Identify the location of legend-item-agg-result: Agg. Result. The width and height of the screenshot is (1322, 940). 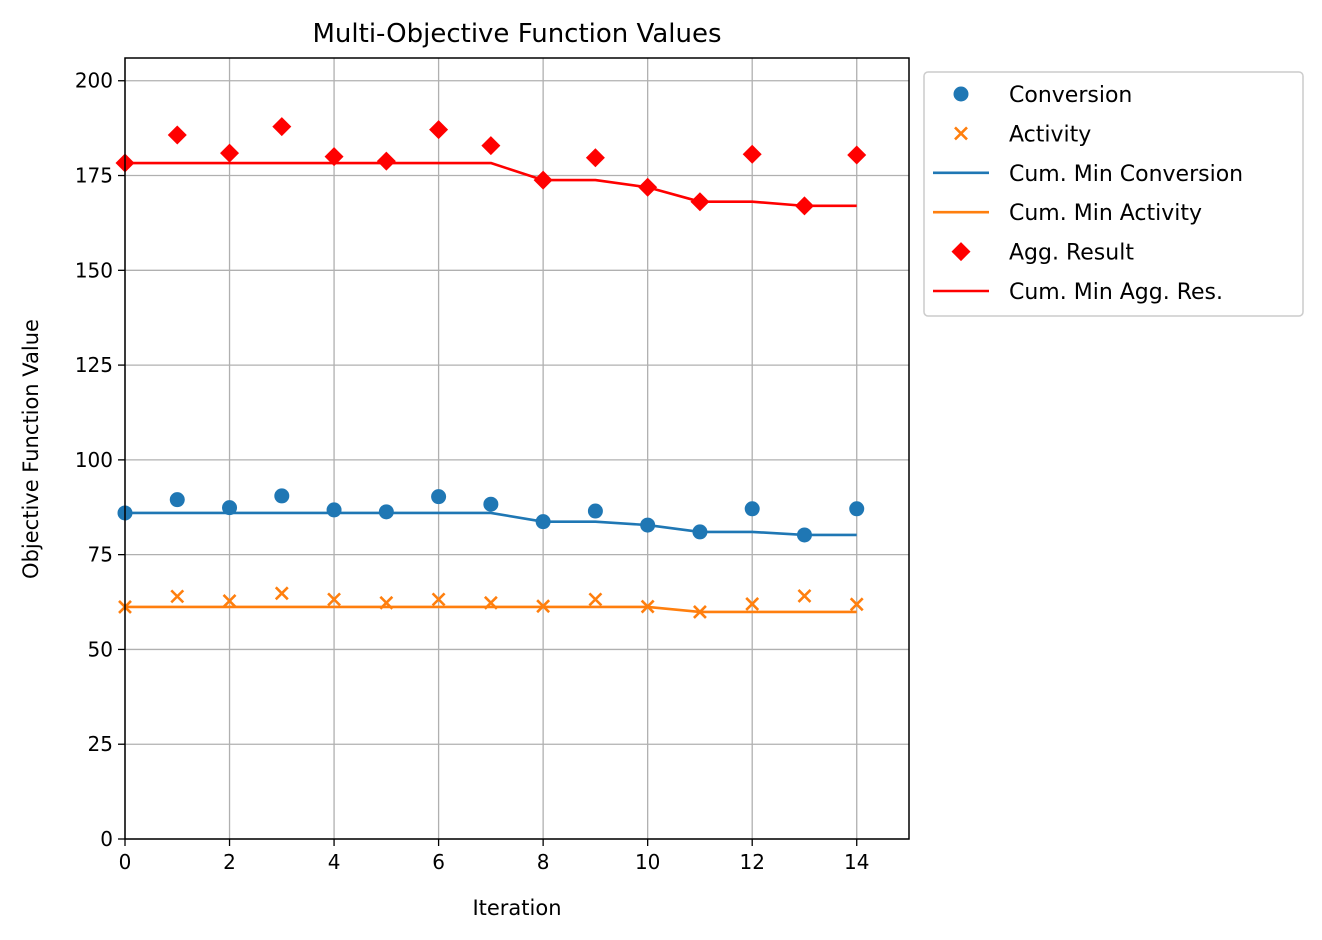
(1042, 253).